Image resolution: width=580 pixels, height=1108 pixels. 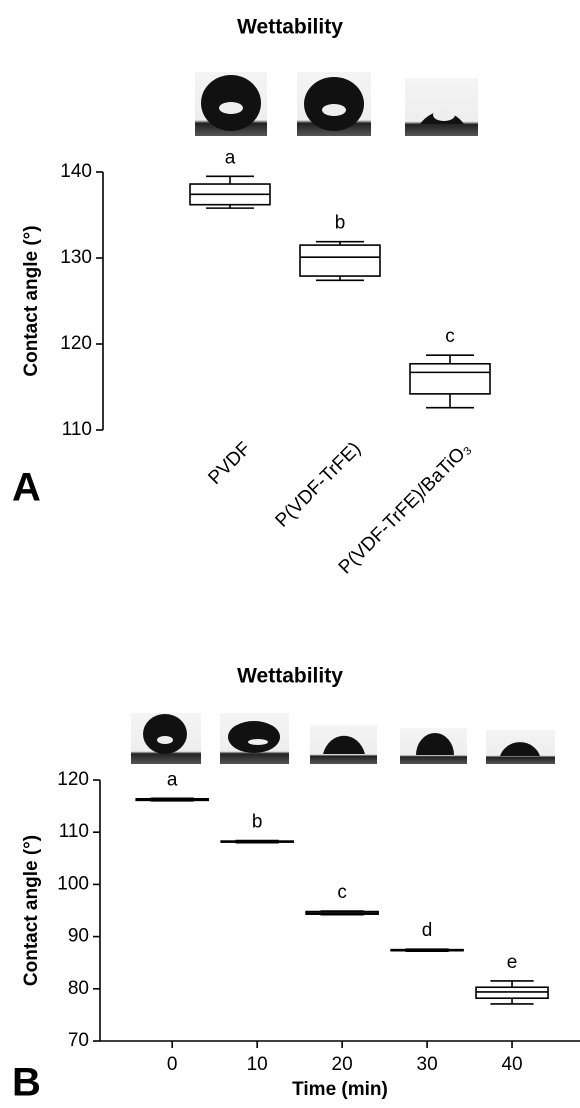 I want to click on x-tick-label: 0, so click(x=172, y=1064).